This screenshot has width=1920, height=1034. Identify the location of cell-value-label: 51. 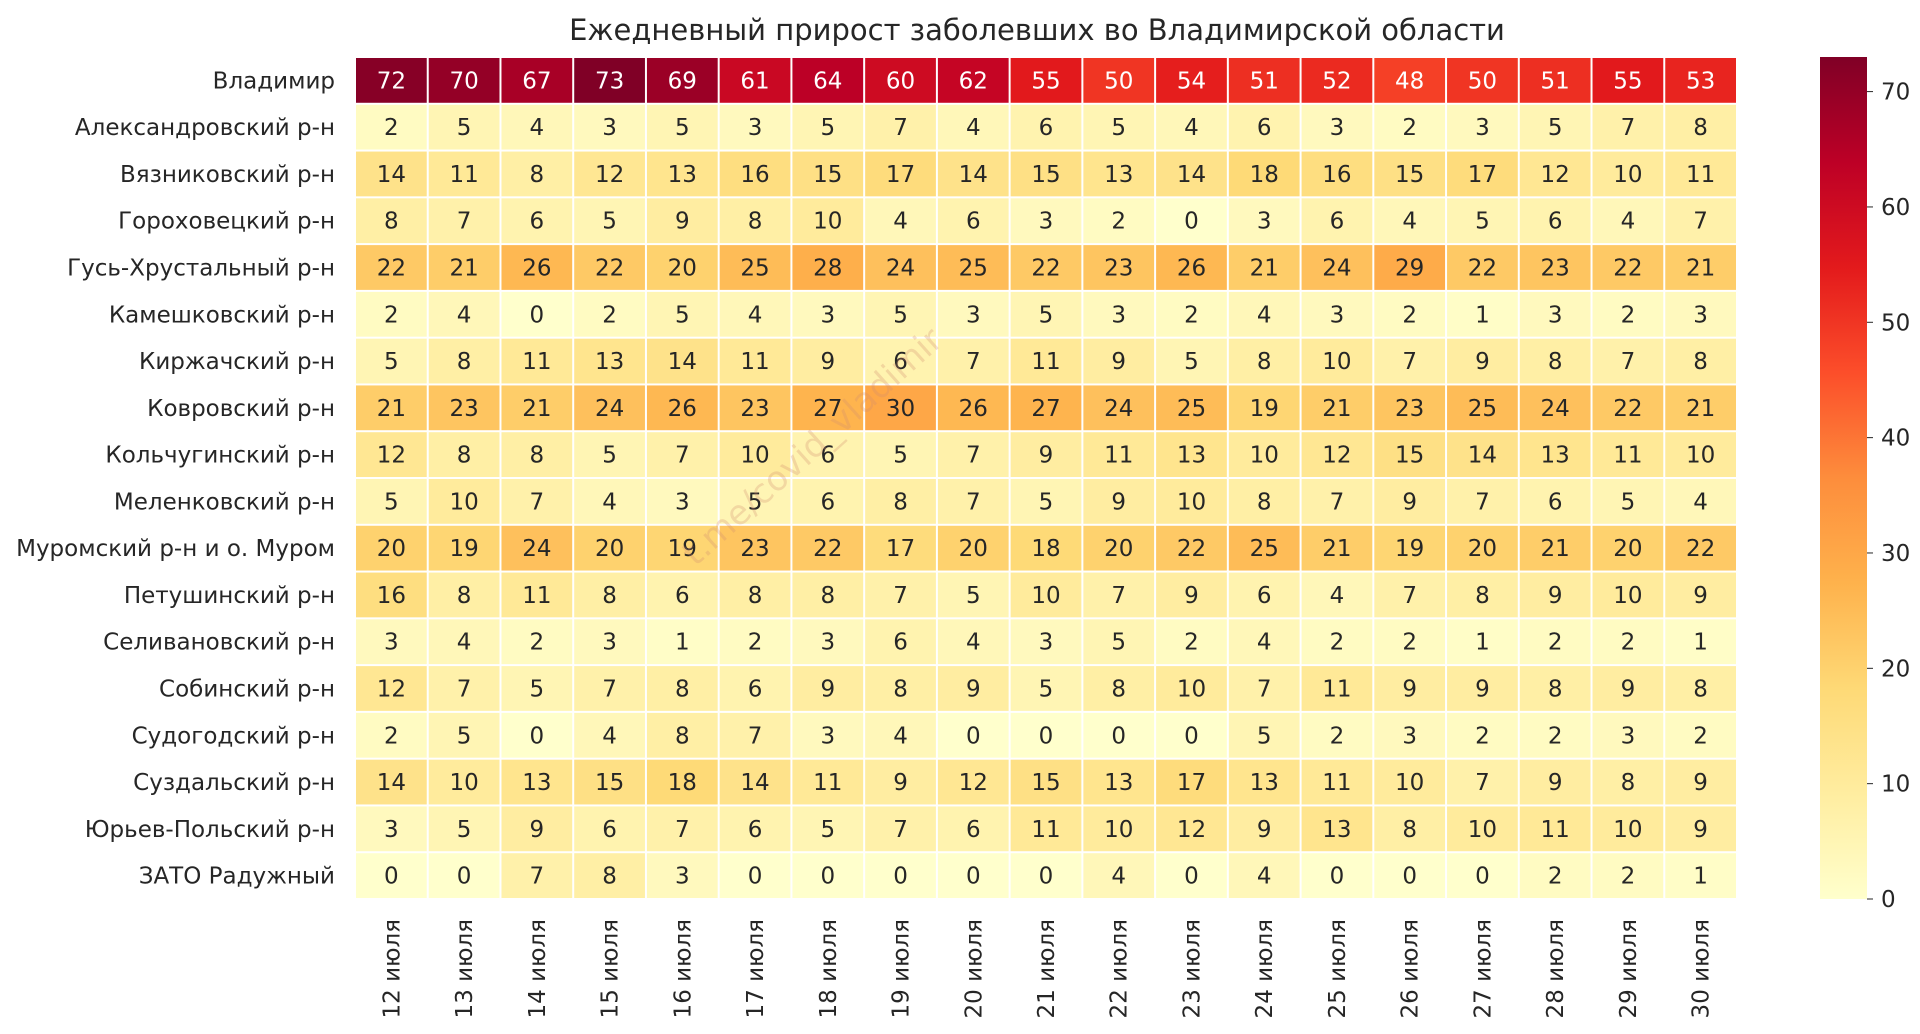
(1555, 81).